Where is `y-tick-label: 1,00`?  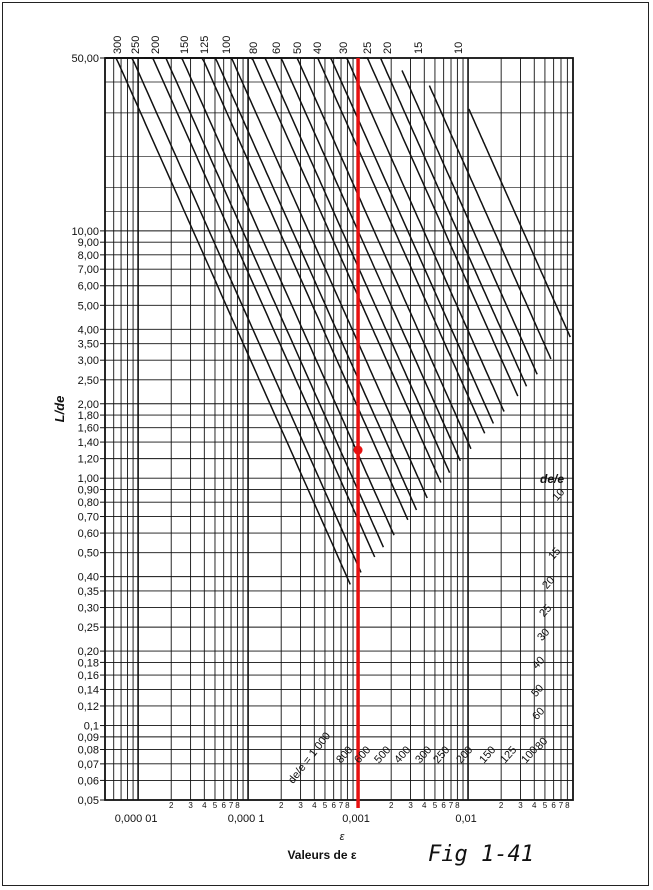 y-tick-label: 1,00 is located at coordinates (88, 479).